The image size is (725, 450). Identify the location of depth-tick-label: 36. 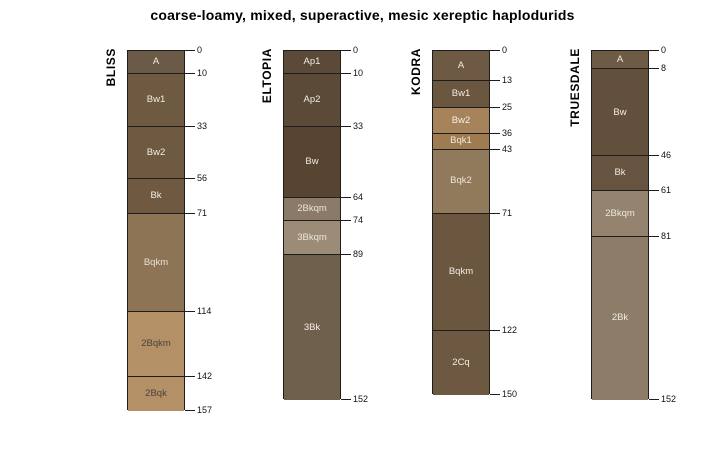
(507, 132).